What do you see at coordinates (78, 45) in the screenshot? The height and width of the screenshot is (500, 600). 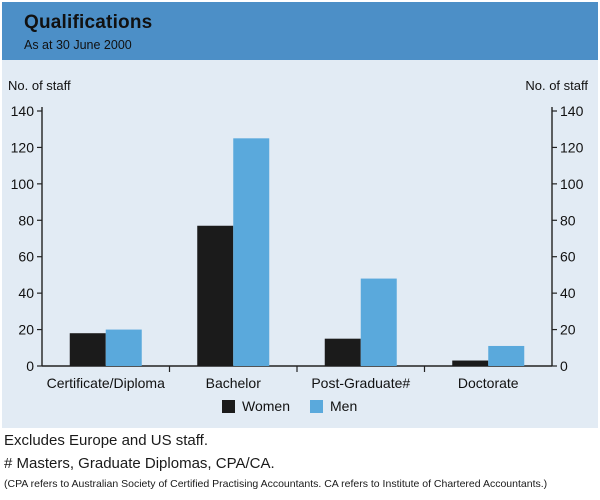 I see `chart-subtitle: As at 30 June 2000` at bounding box center [78, 45].